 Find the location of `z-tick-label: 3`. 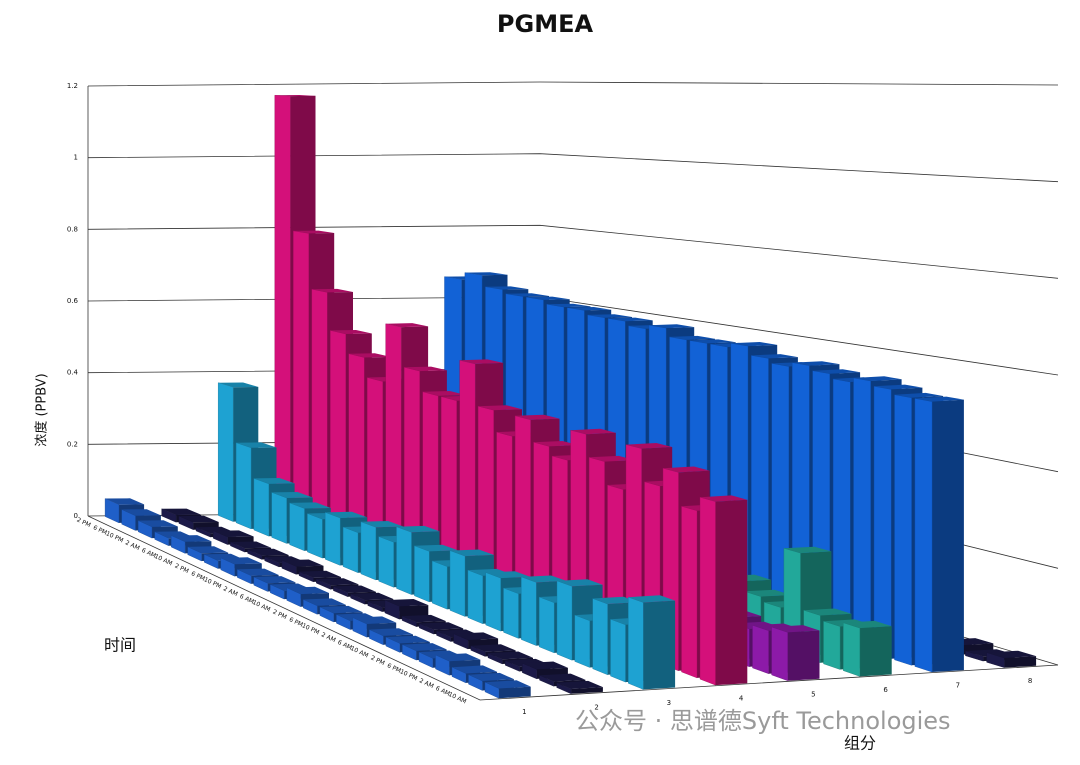

z-tick-label: 3 is located at coordinates (669, 703).